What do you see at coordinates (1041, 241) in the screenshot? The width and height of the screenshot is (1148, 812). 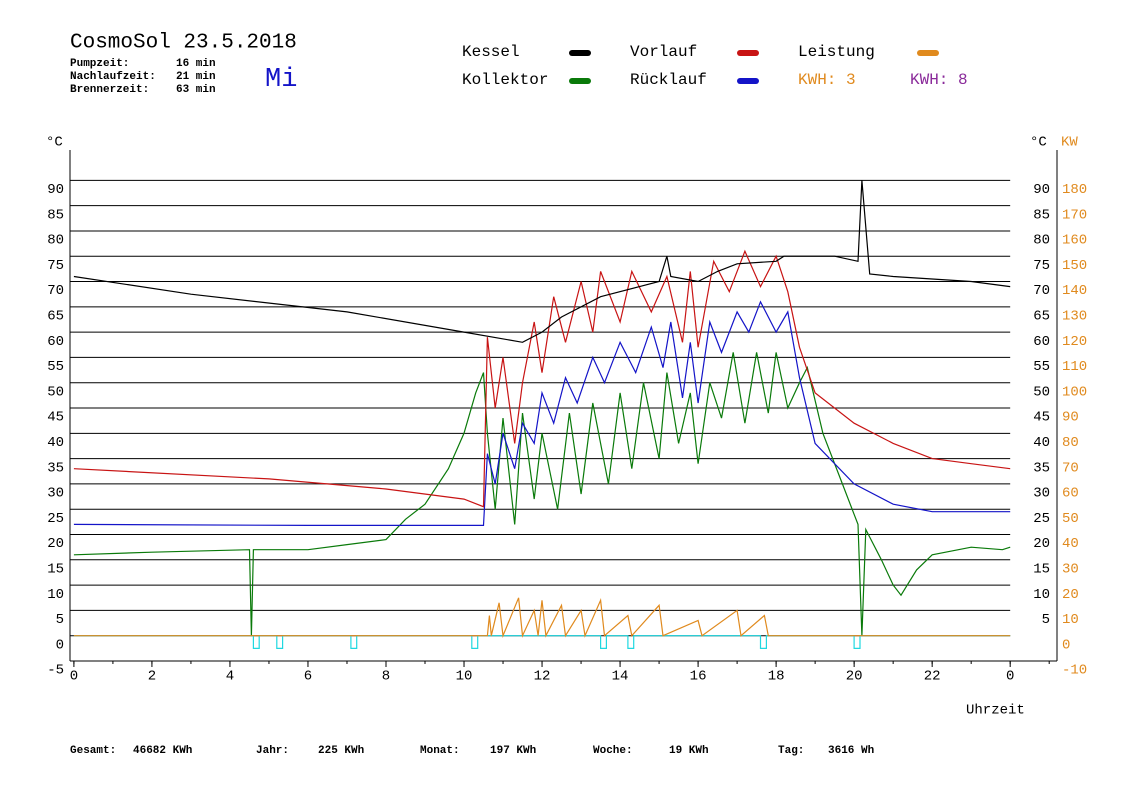 I see `y-tick-label-right: 80` at bounding box center [1041, 241].